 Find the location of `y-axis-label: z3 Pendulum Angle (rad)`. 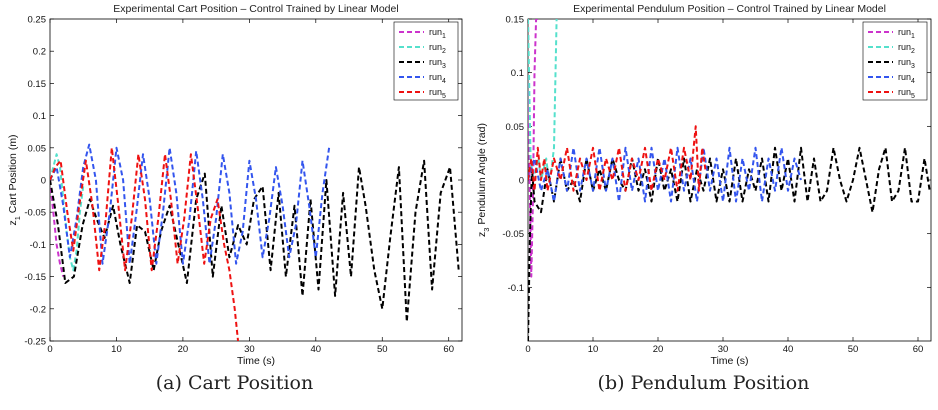

y-axis-label: z3 Pendulum Angle (rad) is located at coordinates (483, 180).